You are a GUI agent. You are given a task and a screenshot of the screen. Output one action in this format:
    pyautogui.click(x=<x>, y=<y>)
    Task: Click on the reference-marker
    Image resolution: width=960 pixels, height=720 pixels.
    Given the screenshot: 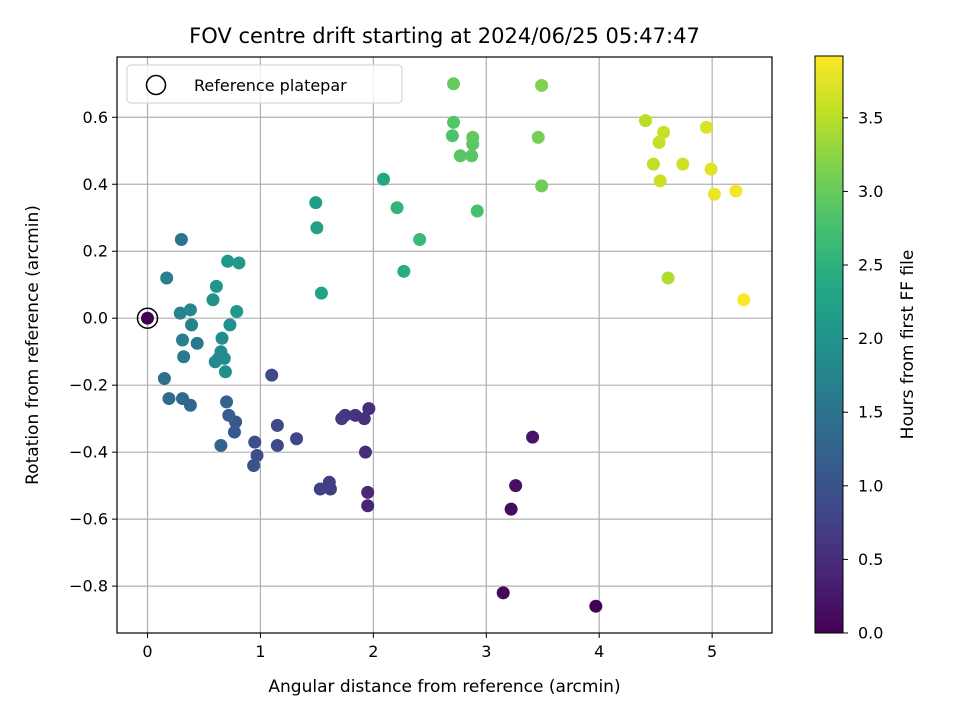 What is the action you would take?
    pyautogui.click(x=147, y=318)
    